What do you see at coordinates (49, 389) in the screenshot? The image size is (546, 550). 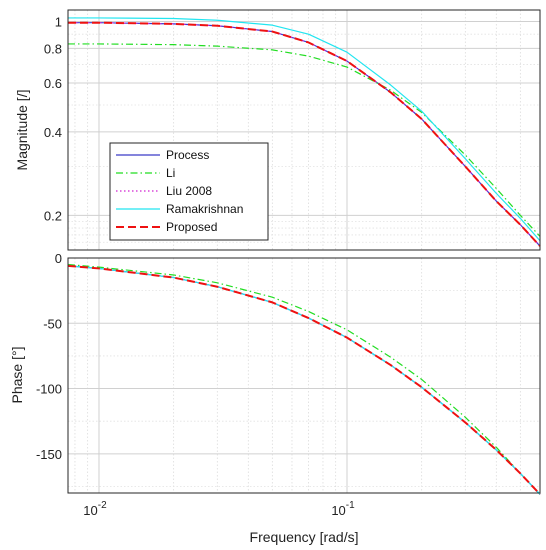 I see `phase-y-tick-label: -100` at bounding box center [49, 389].